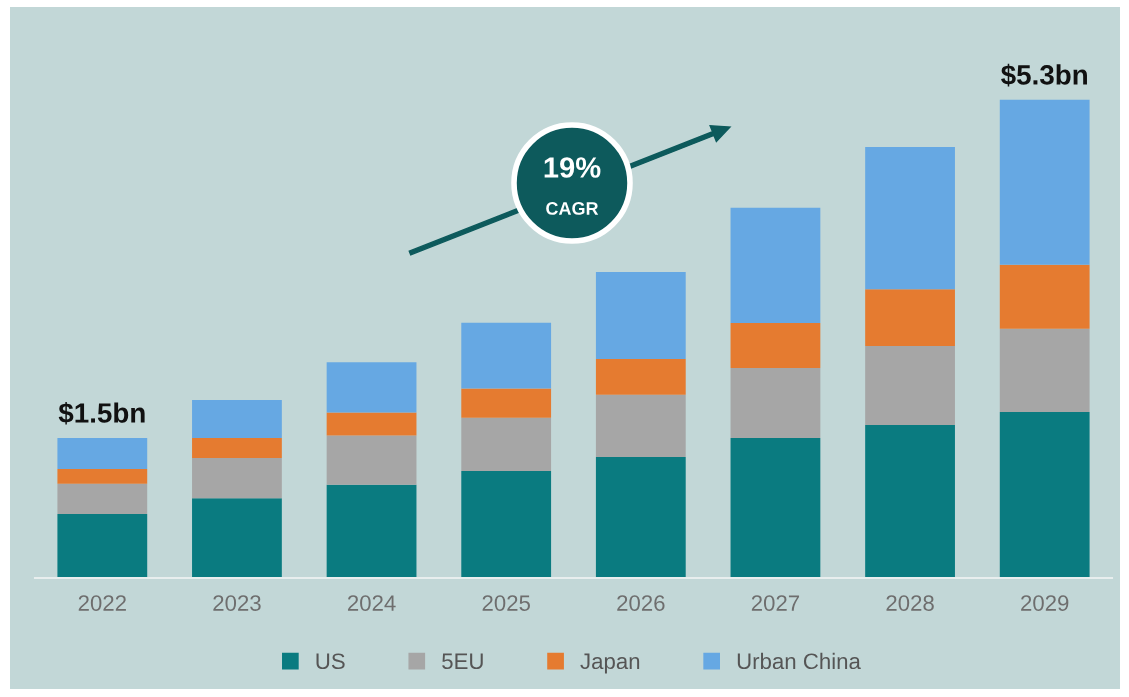 Image resolution: width=1129 pixels, height=697 pixels. I want to click on annotation: 19%, so click(572, 167).